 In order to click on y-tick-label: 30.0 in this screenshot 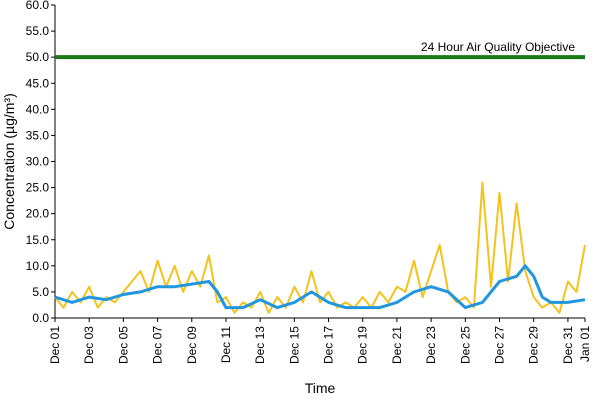, I will do `click(38, 162)`.